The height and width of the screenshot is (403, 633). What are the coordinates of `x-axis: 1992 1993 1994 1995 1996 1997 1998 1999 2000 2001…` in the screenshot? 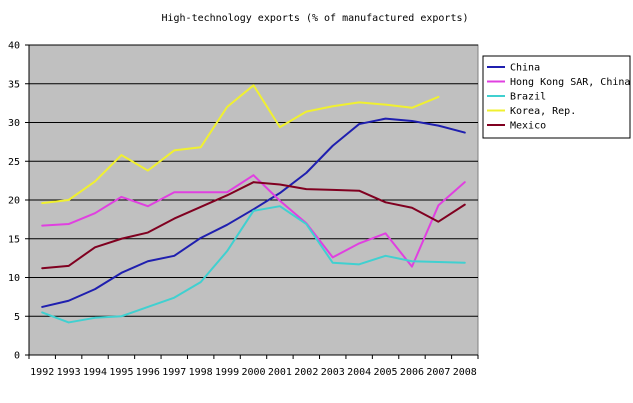 It's located at (253, 366).